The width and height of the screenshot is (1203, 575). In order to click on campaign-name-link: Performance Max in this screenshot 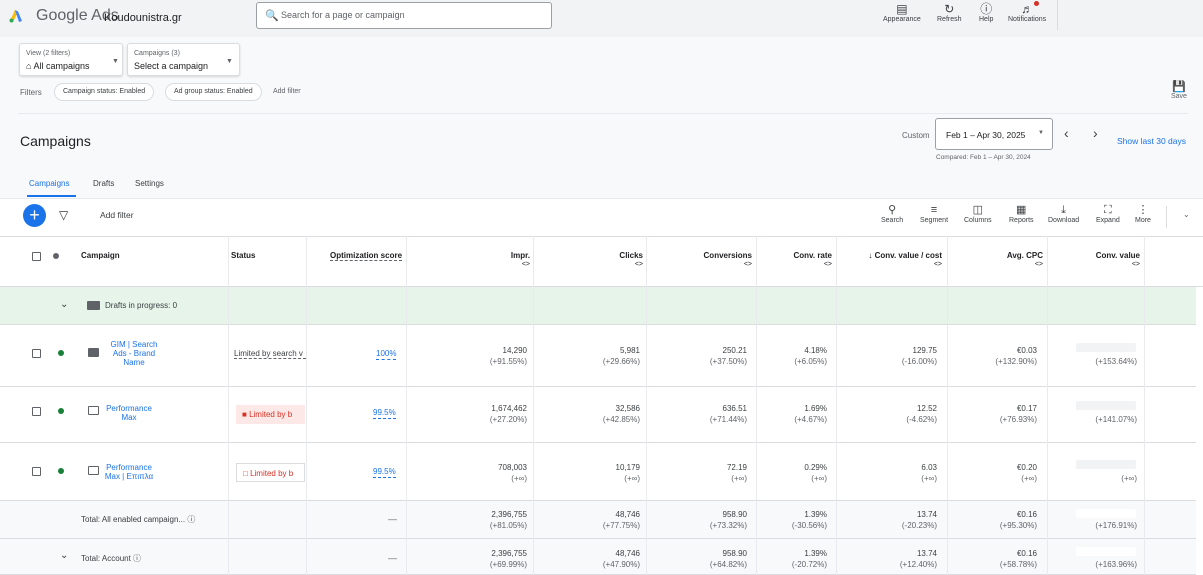, I will do `click(129, 413)`.